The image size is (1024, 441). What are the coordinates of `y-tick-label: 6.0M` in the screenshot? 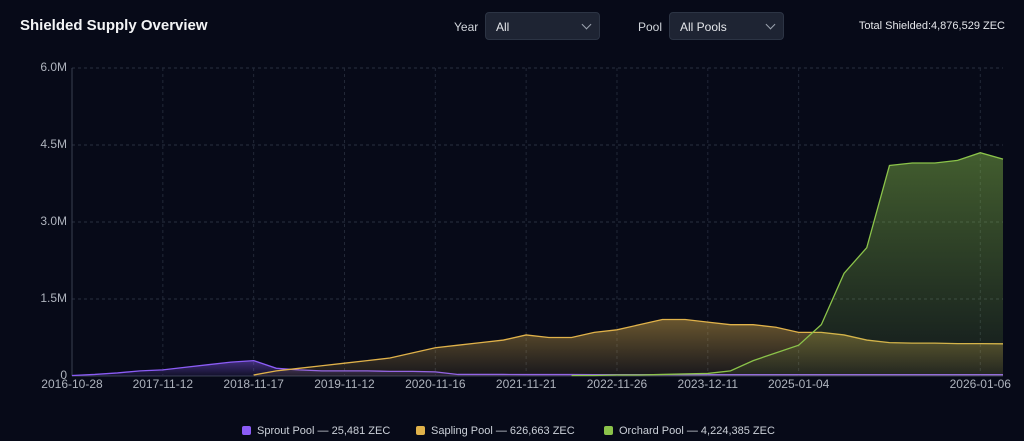 It's located at (53, 67).